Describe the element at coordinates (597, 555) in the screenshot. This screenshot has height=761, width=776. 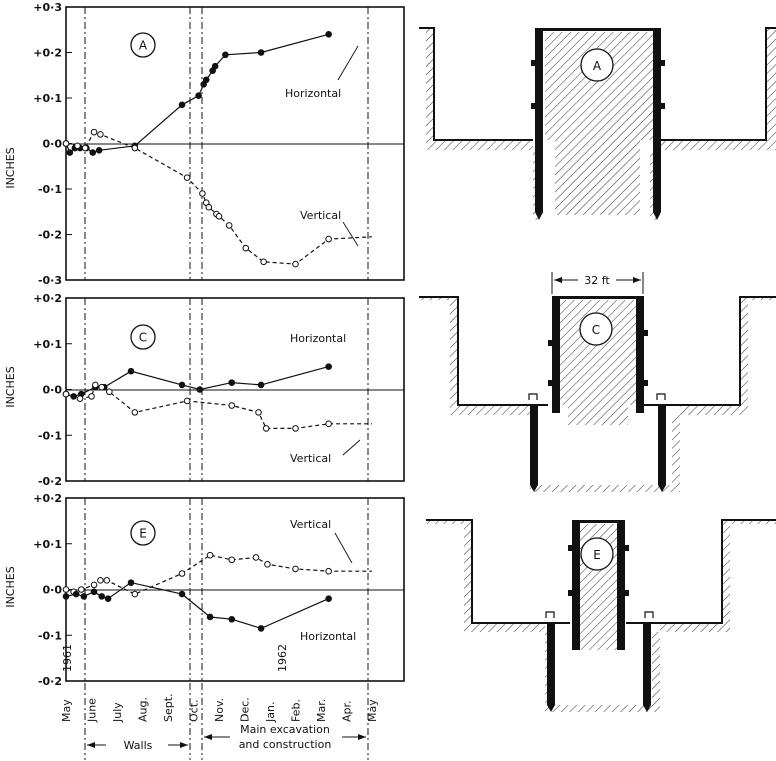
I see `section-e-label: E` at that location.